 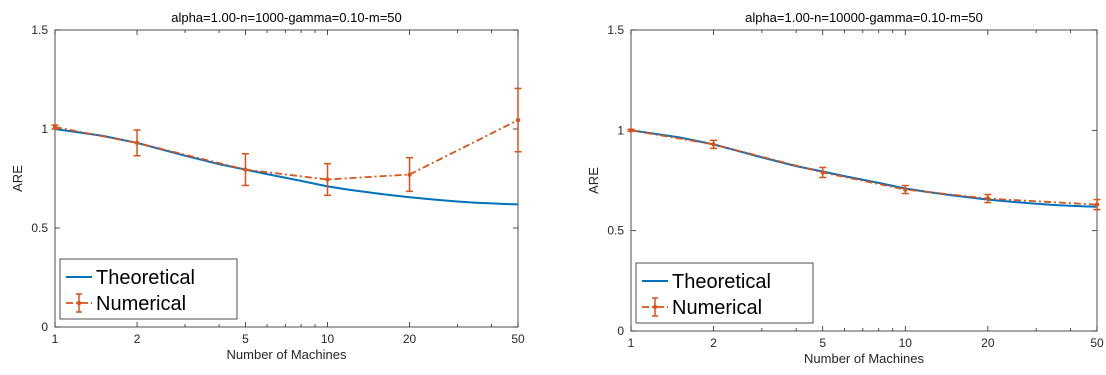 What do you see at coordinates (286, 150) in the screenshot?
I see `series-numerical-line` at bounding box center [286, 150].